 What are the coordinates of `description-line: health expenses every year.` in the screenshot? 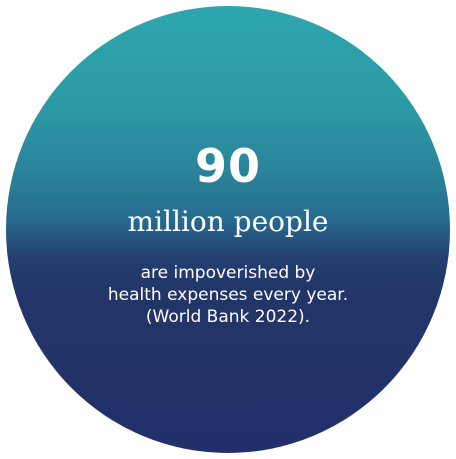 It's located at (228, 295).